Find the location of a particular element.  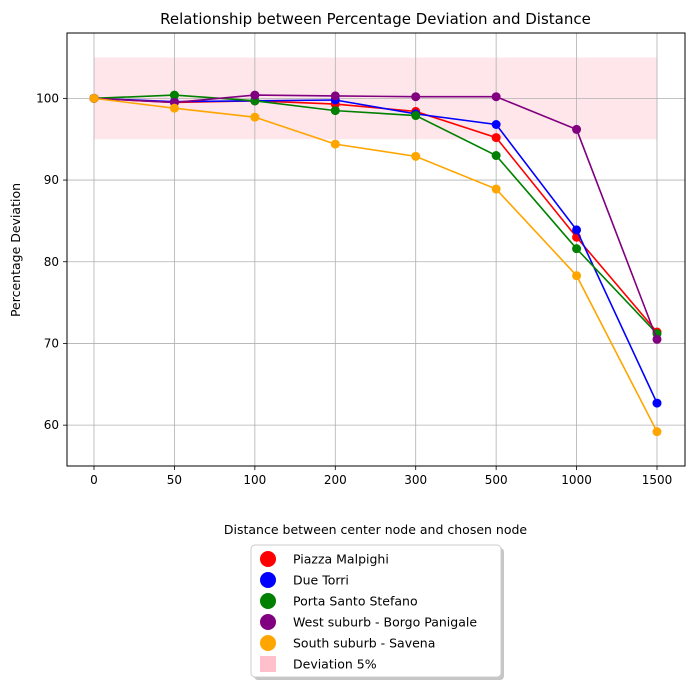

legend-label: Piazza Malpighi is located at coordinates (341, 559).